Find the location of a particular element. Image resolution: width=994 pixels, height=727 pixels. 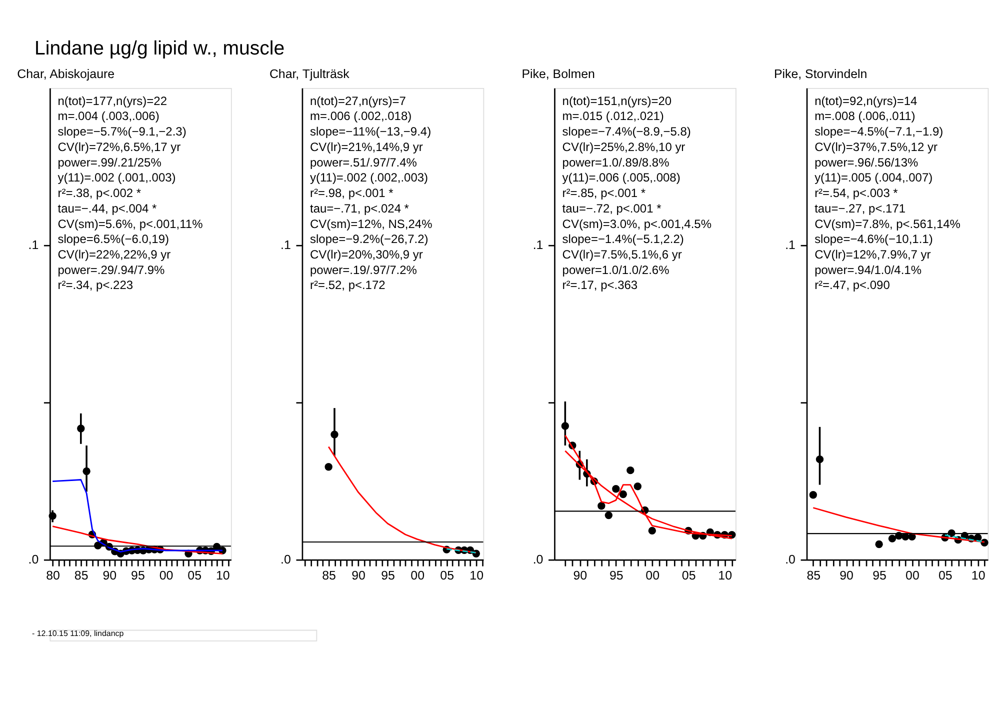

annotation: CV(lr)=7.5%,5.1%,6 yr is located at coordinates (622, 255).